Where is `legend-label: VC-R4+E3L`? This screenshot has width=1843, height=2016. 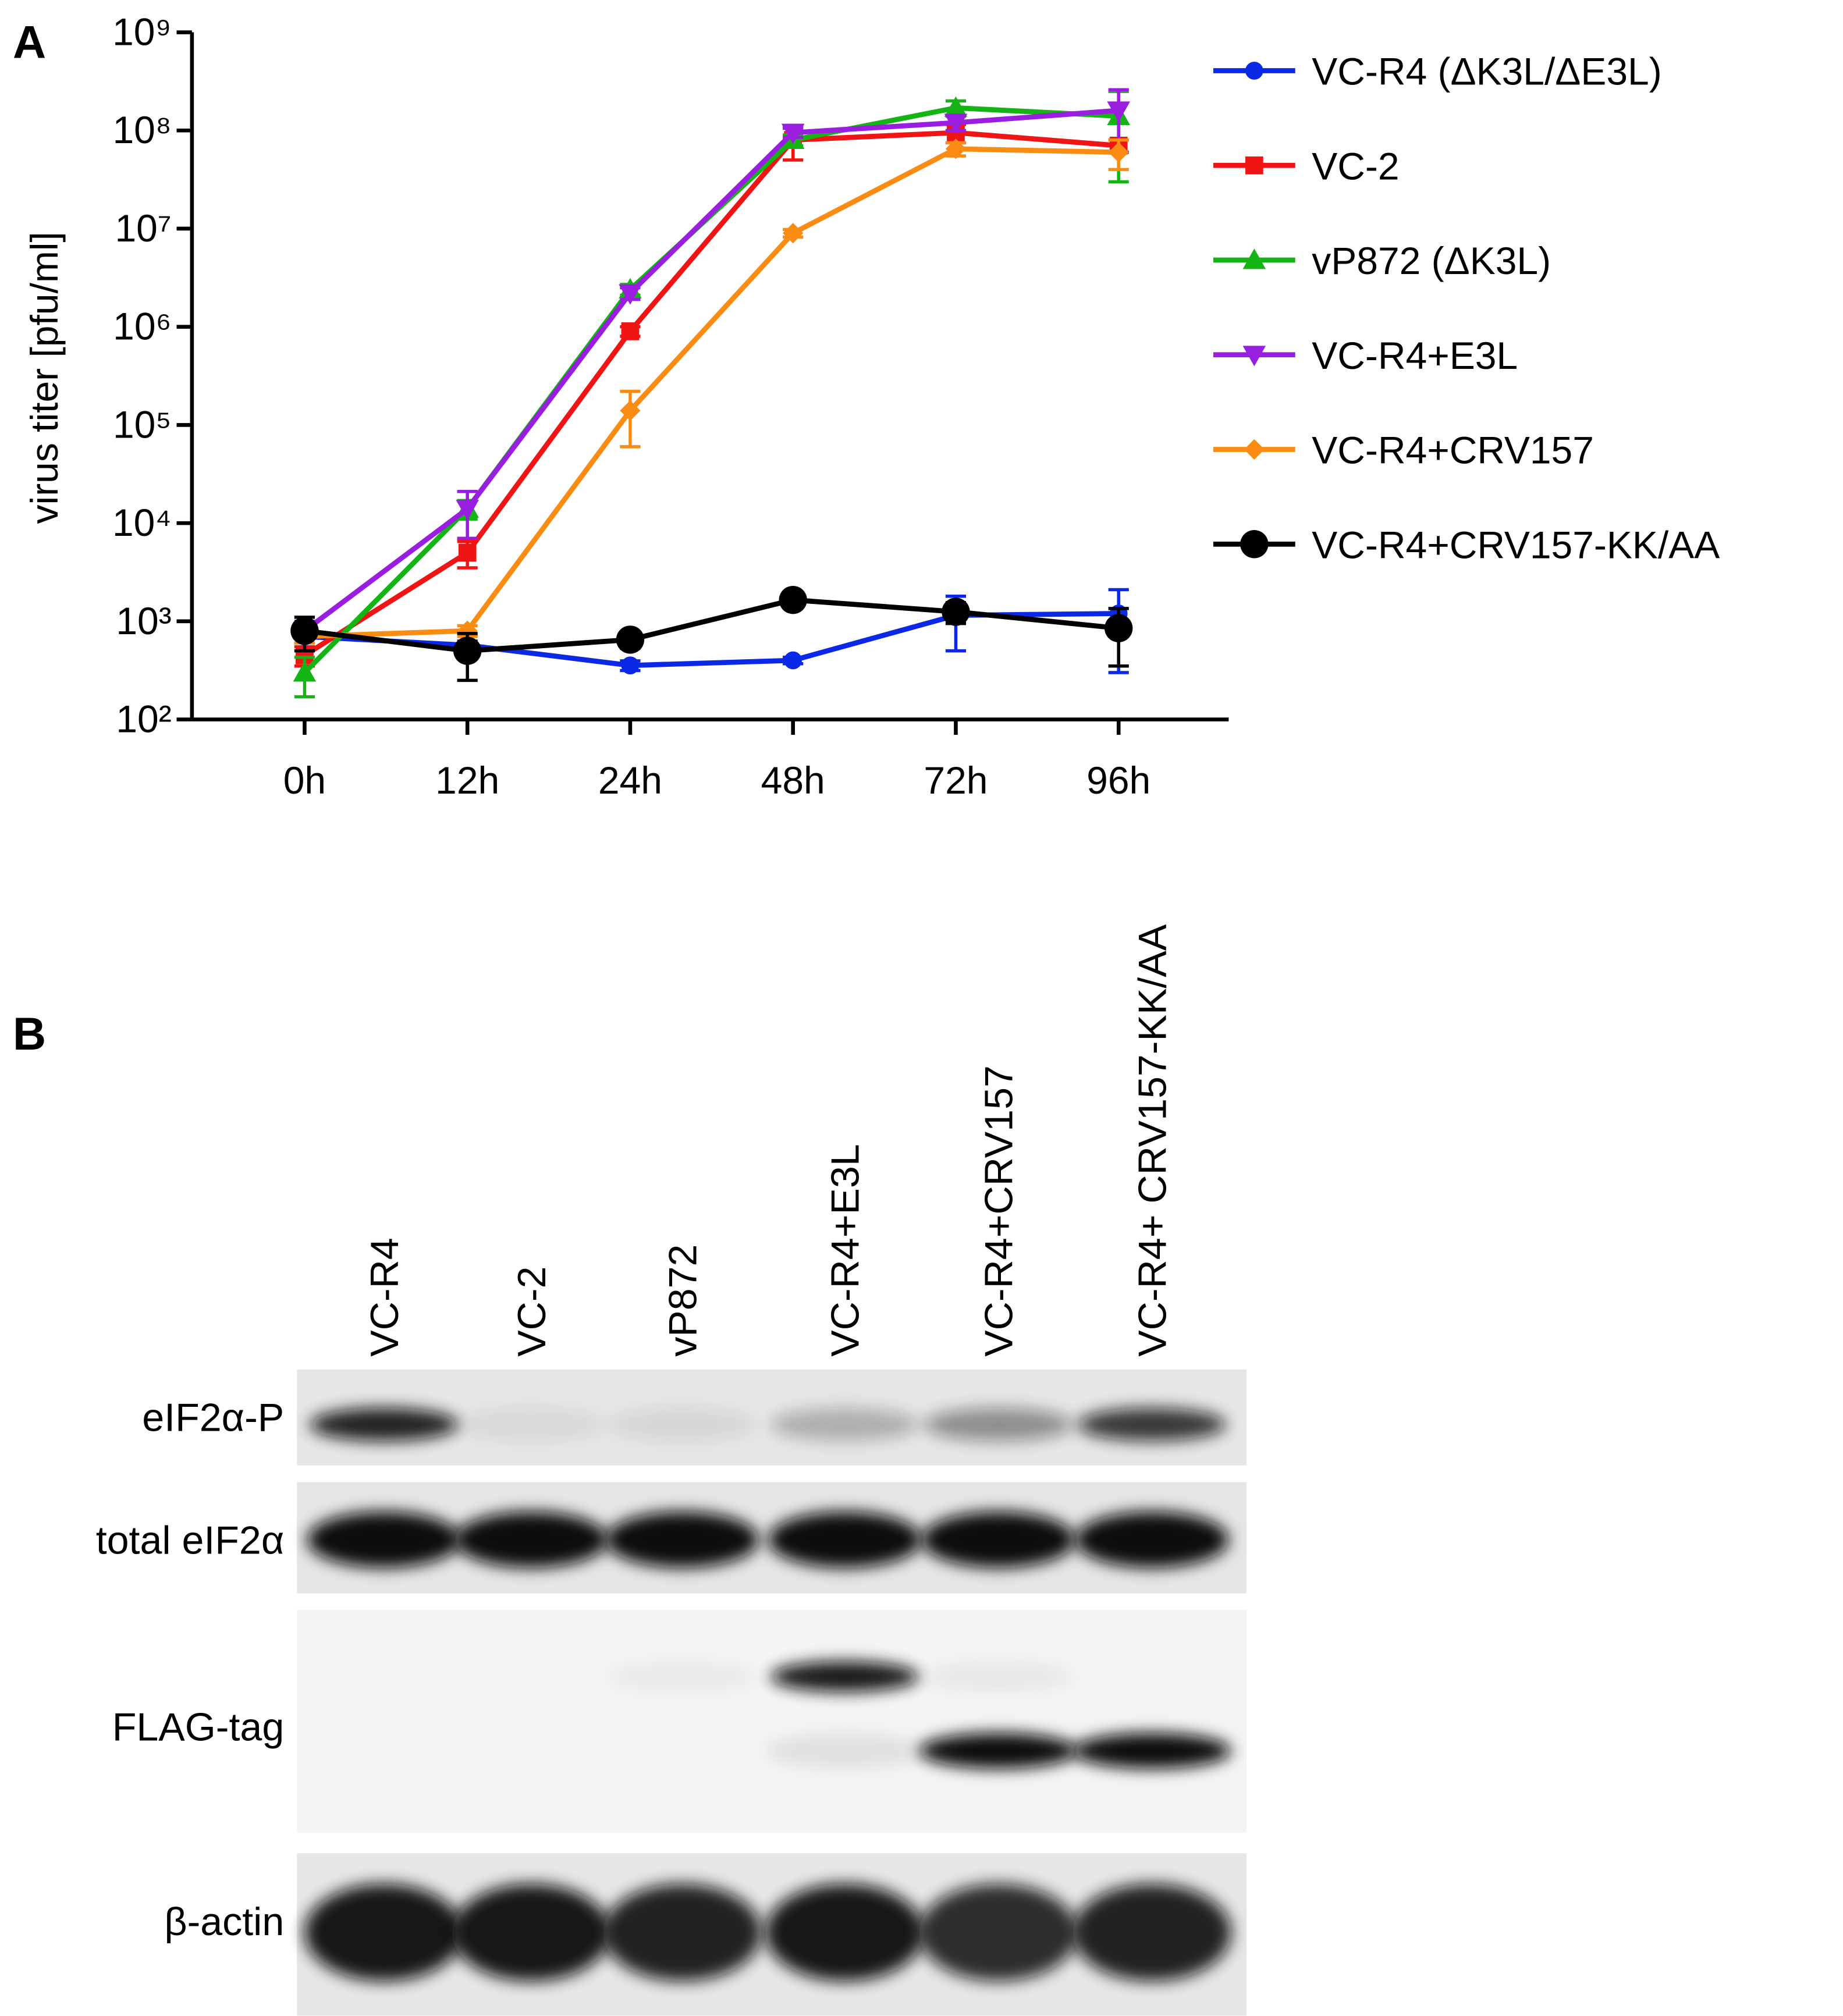 legend-label: VC-R4+E3L is located at coordinates (1415, 355).